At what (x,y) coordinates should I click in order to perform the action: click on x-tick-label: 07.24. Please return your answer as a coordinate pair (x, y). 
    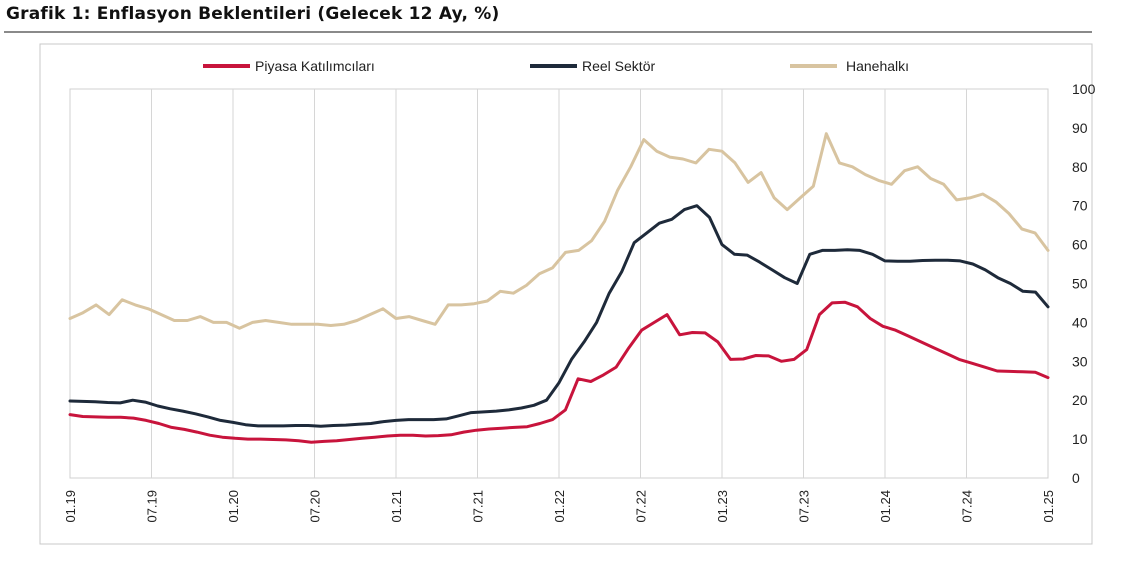
    Looking at the image, I should click on (967, 506).